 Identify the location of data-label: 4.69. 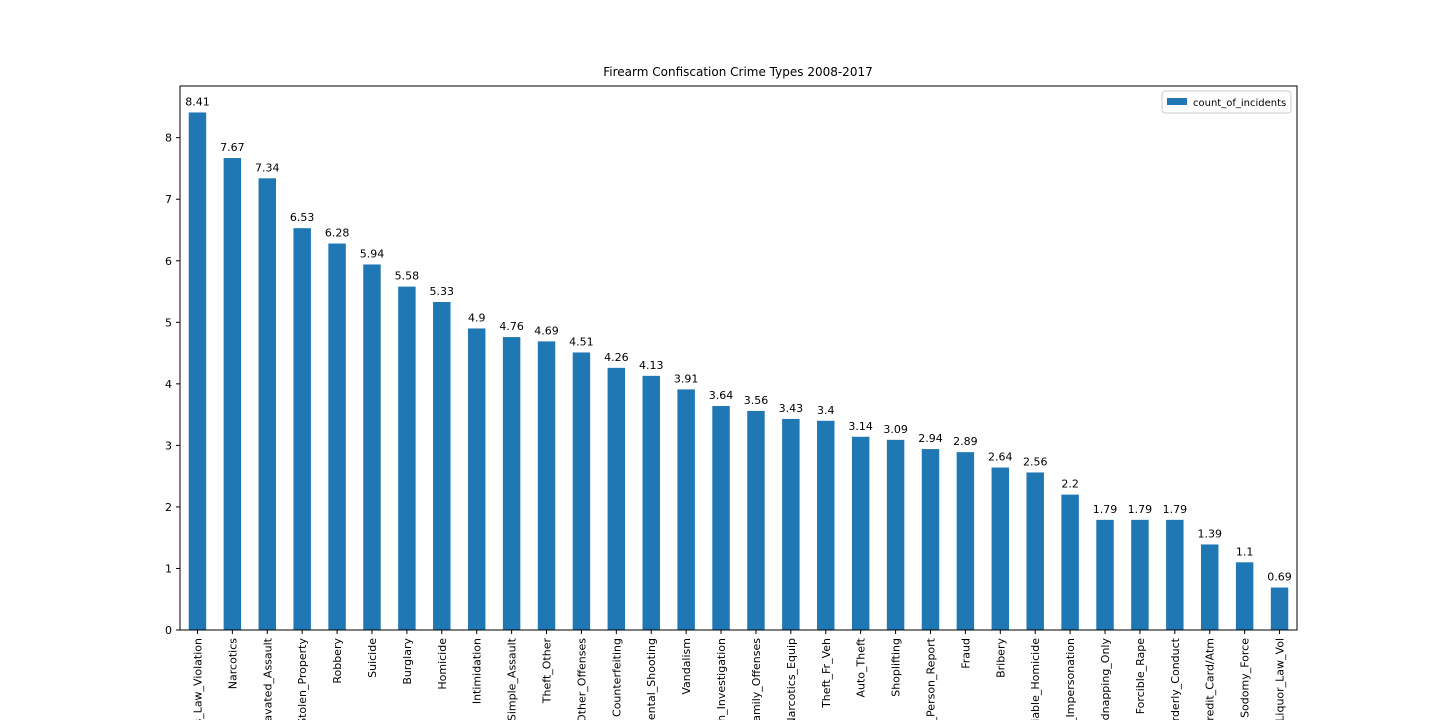
(546, 330).